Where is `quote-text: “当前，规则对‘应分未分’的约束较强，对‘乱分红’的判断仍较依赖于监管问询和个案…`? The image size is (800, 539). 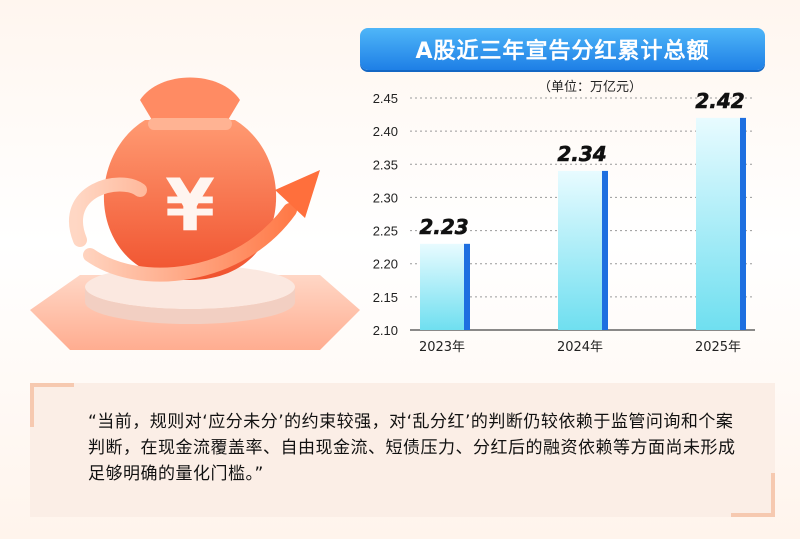
quote-text: “当前，规则对‘应分未分’的约束较强，对‘乱分红’的判断仍较依赖于监管问询和个案… is located at coordinates (412, 448).